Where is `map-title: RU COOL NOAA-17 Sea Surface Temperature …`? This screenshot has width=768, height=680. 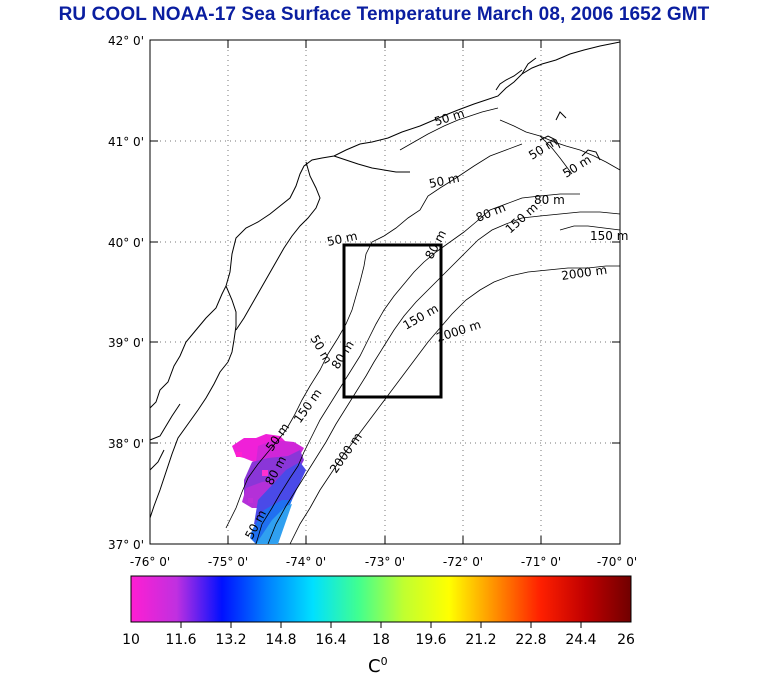 map-title: RU COOL NOAA-17 Sea Surface Temperature … is located at coordinates (384, 14).